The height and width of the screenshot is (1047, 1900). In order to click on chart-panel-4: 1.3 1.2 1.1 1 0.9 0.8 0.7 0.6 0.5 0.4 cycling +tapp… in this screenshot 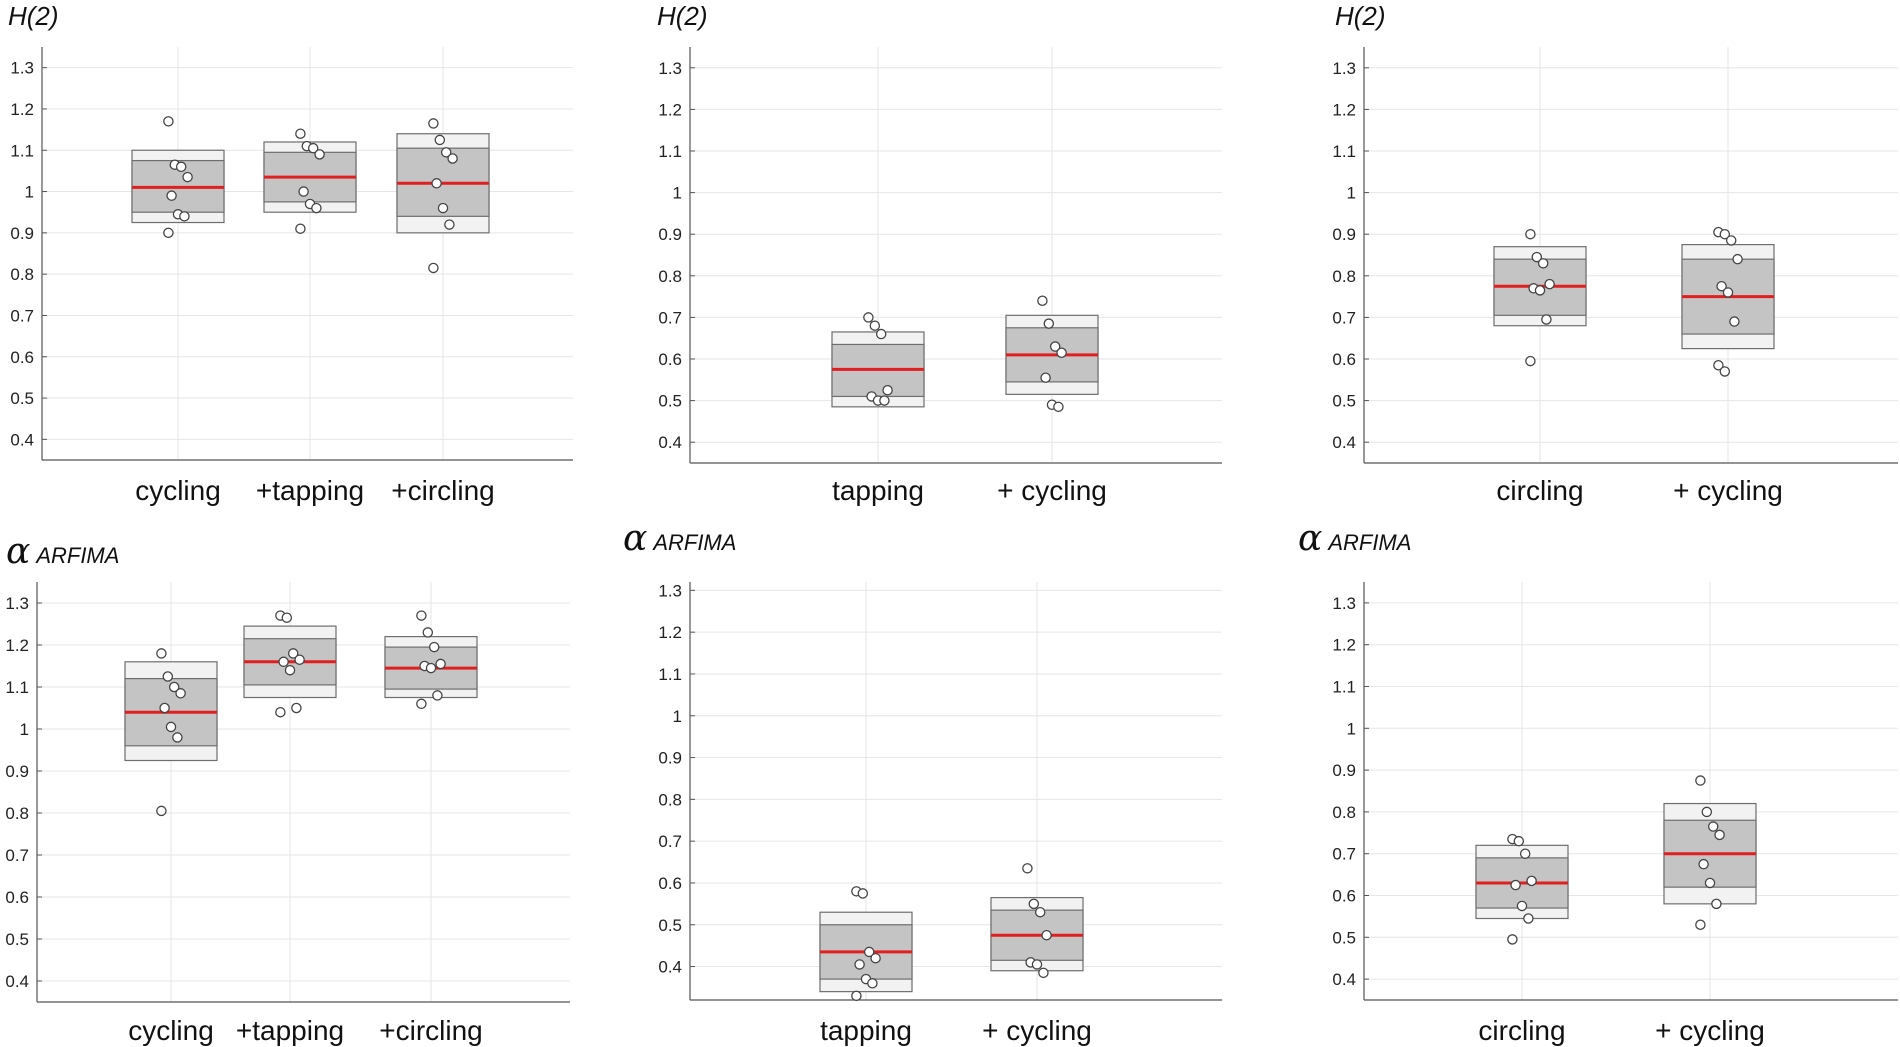, I will do `click(287, 788)`.